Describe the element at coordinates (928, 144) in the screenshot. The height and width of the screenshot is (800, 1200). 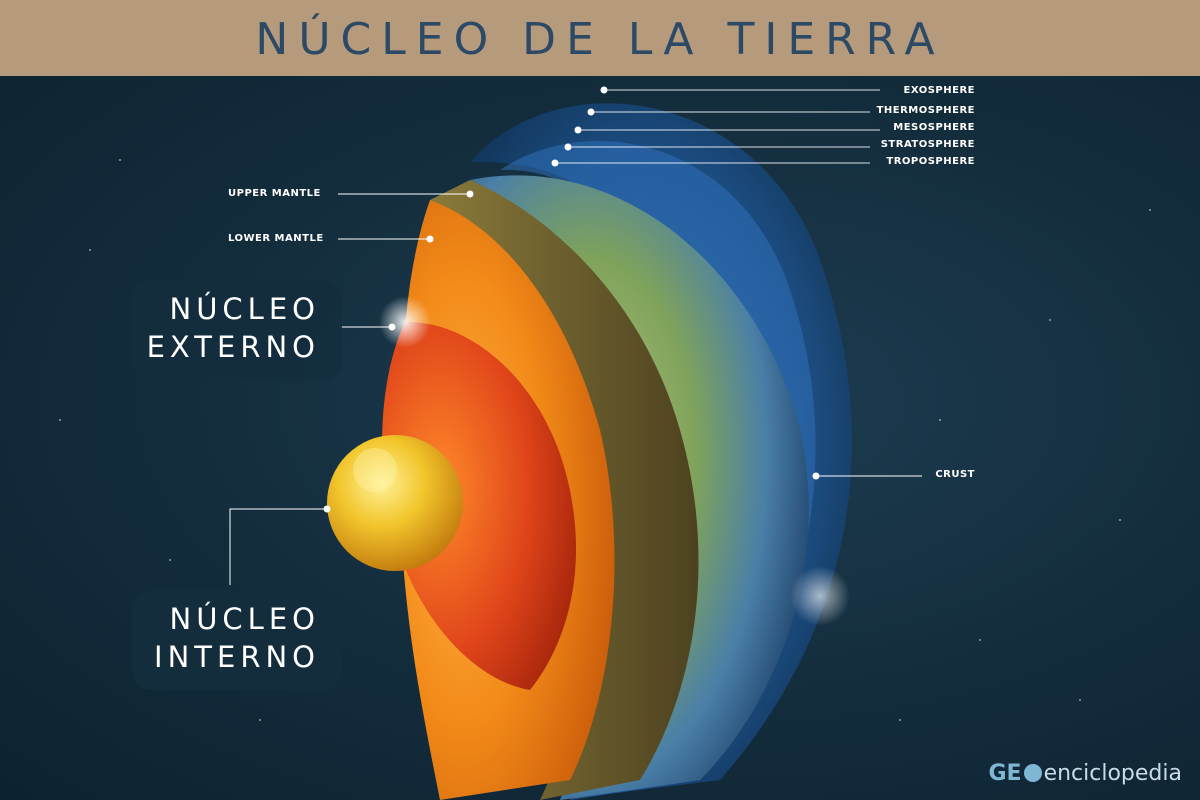
I see `label-stratosphere: STRATOSPHERE` at that location.